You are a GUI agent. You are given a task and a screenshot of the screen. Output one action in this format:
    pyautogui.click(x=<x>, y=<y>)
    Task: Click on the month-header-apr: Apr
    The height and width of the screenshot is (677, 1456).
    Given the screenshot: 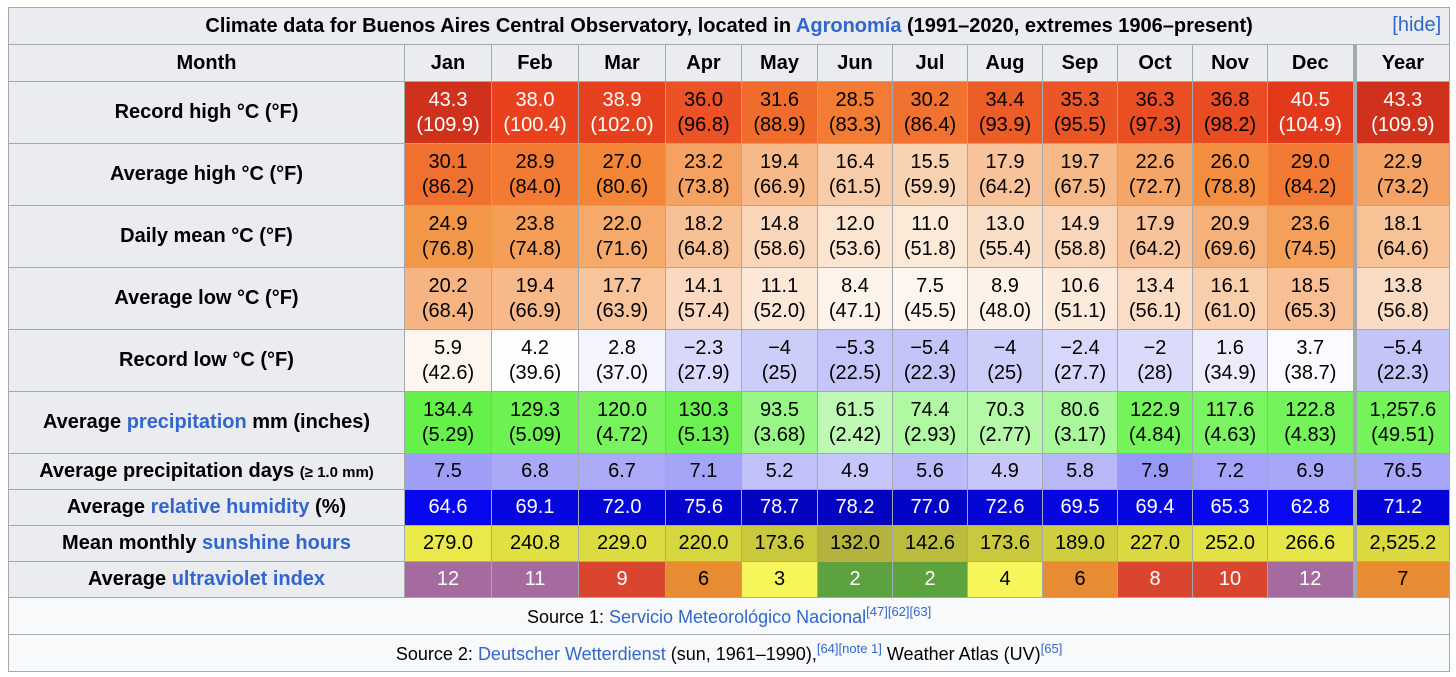 What is the action you would take?
    pyautogui.click(x=703, y=63)
    